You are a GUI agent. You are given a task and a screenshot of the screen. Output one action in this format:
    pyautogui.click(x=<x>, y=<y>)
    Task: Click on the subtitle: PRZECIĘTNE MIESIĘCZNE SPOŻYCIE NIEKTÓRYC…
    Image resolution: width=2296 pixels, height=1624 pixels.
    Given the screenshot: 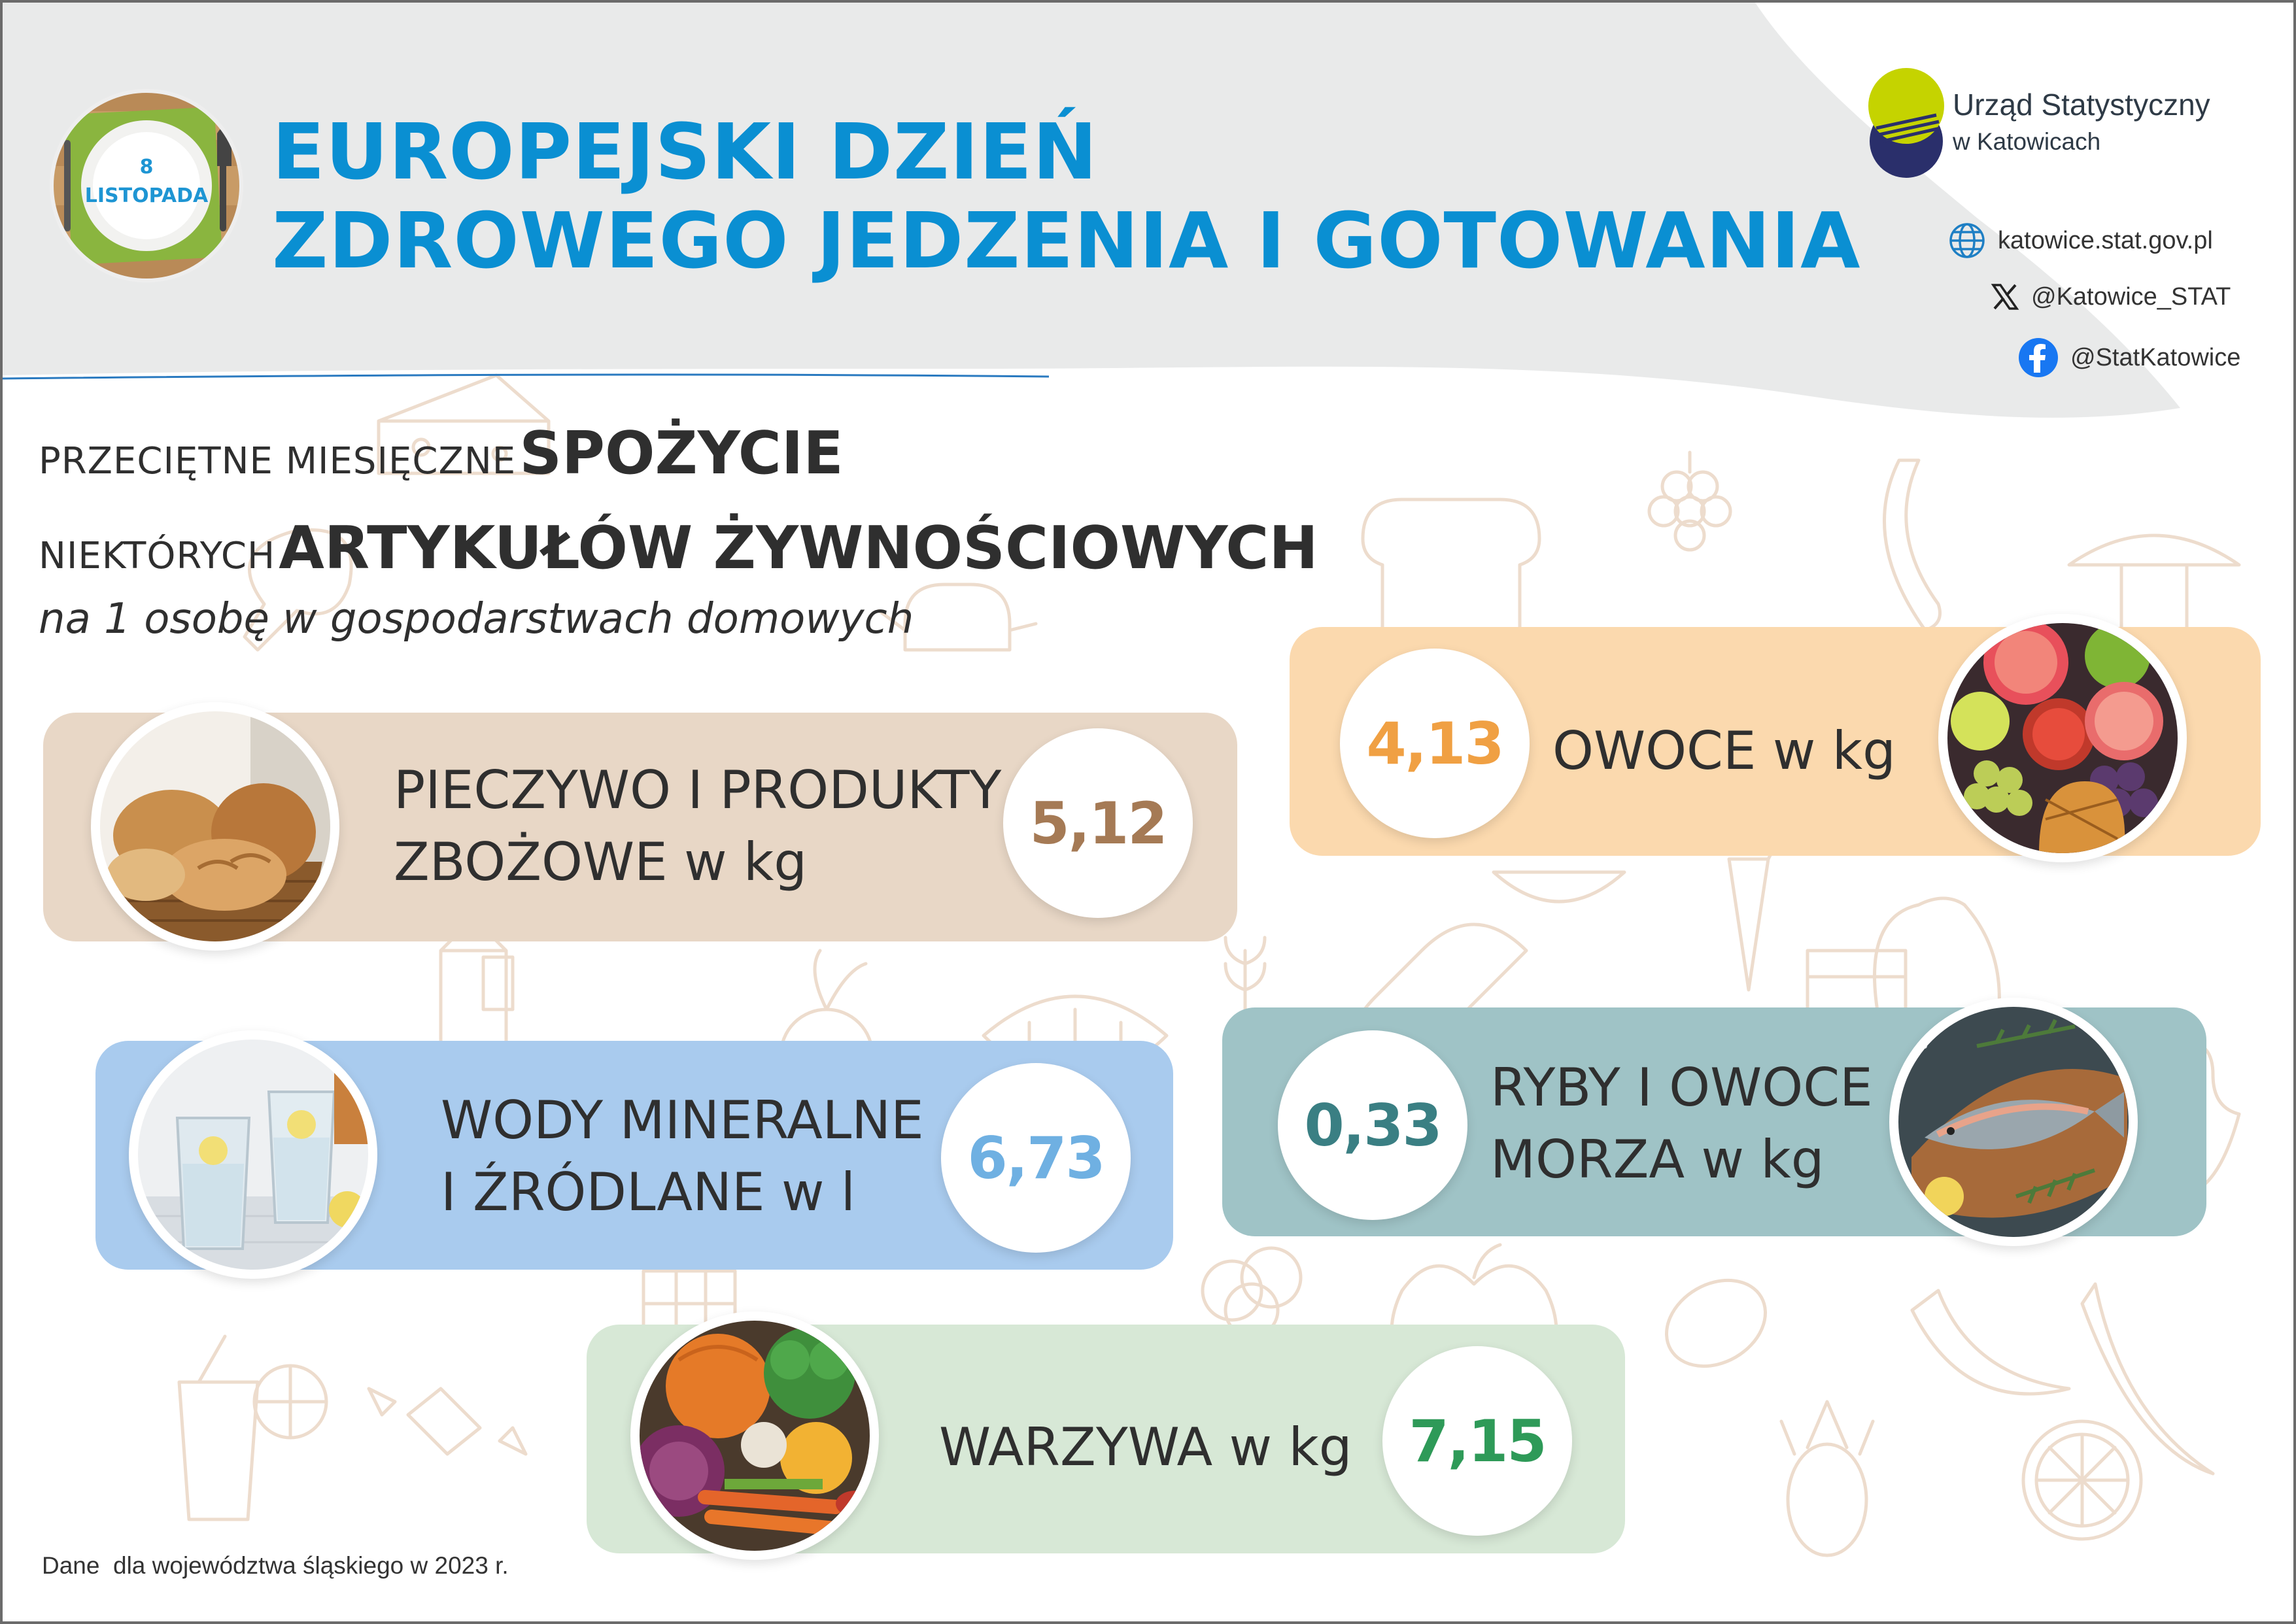 What is the action you would take?
    pyautogui.click(x=678, y=528)
    